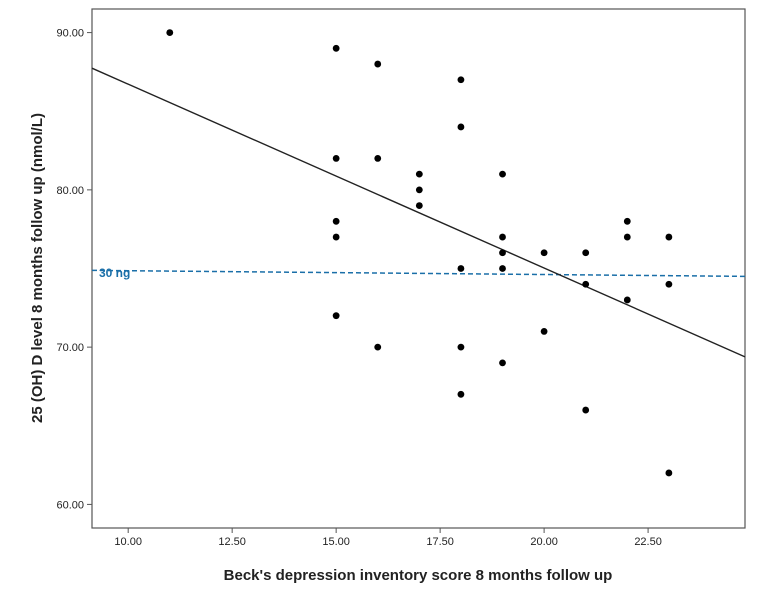 Image resolution: width=759 pixels, height=591 pixels. Describe the element at coordinates (336, 542) in the screenshot. I see `x-tick-label: 15.00` at that location.